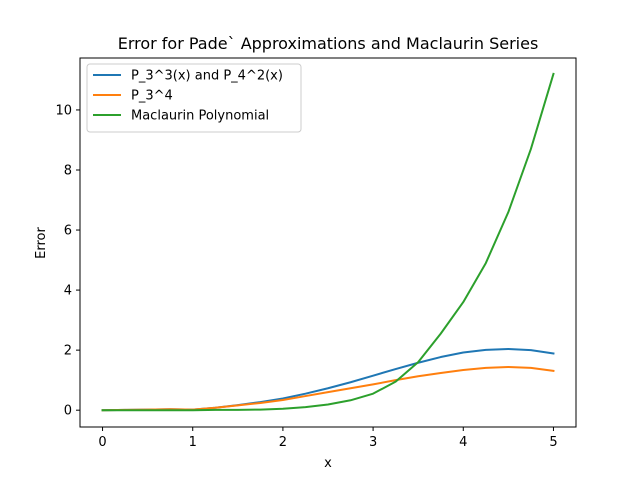 The image size is (640, 480). Describe the element at coordinates (68, 351) in the screenshot. I see `y-tick-label: 2` at that location.